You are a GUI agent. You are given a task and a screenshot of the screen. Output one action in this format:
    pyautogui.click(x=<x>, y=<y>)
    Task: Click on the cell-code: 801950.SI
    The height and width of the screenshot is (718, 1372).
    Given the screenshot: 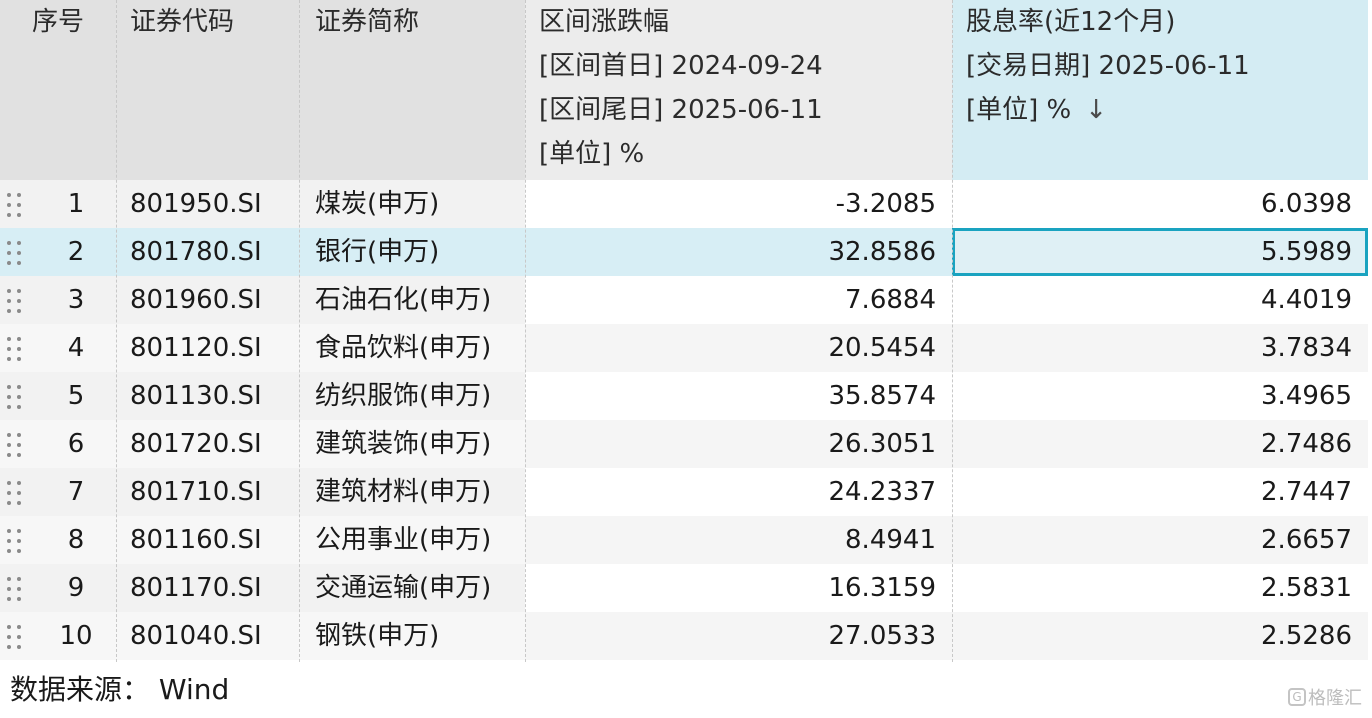 What is the action you would take?
    pyautogui.click(x=207, y=204)
    